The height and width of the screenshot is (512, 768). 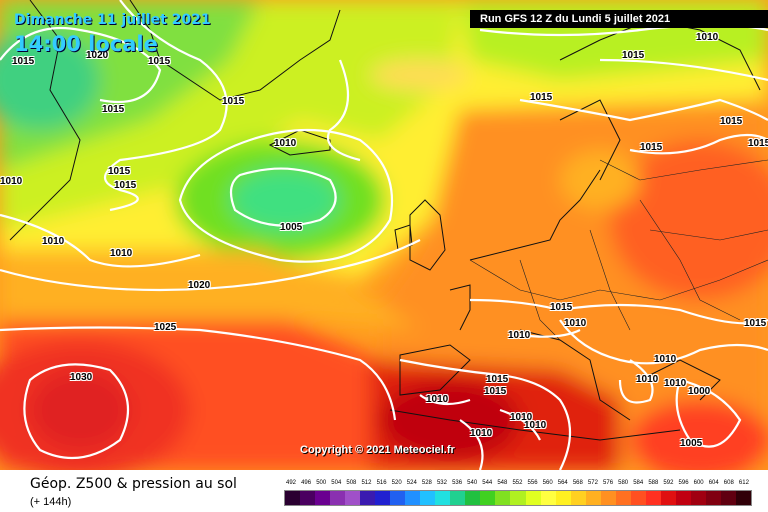 What do you see at coordinates (668, 483) in the screenshot?
I see `legend-label: 592` at bounding box center [668, 483].